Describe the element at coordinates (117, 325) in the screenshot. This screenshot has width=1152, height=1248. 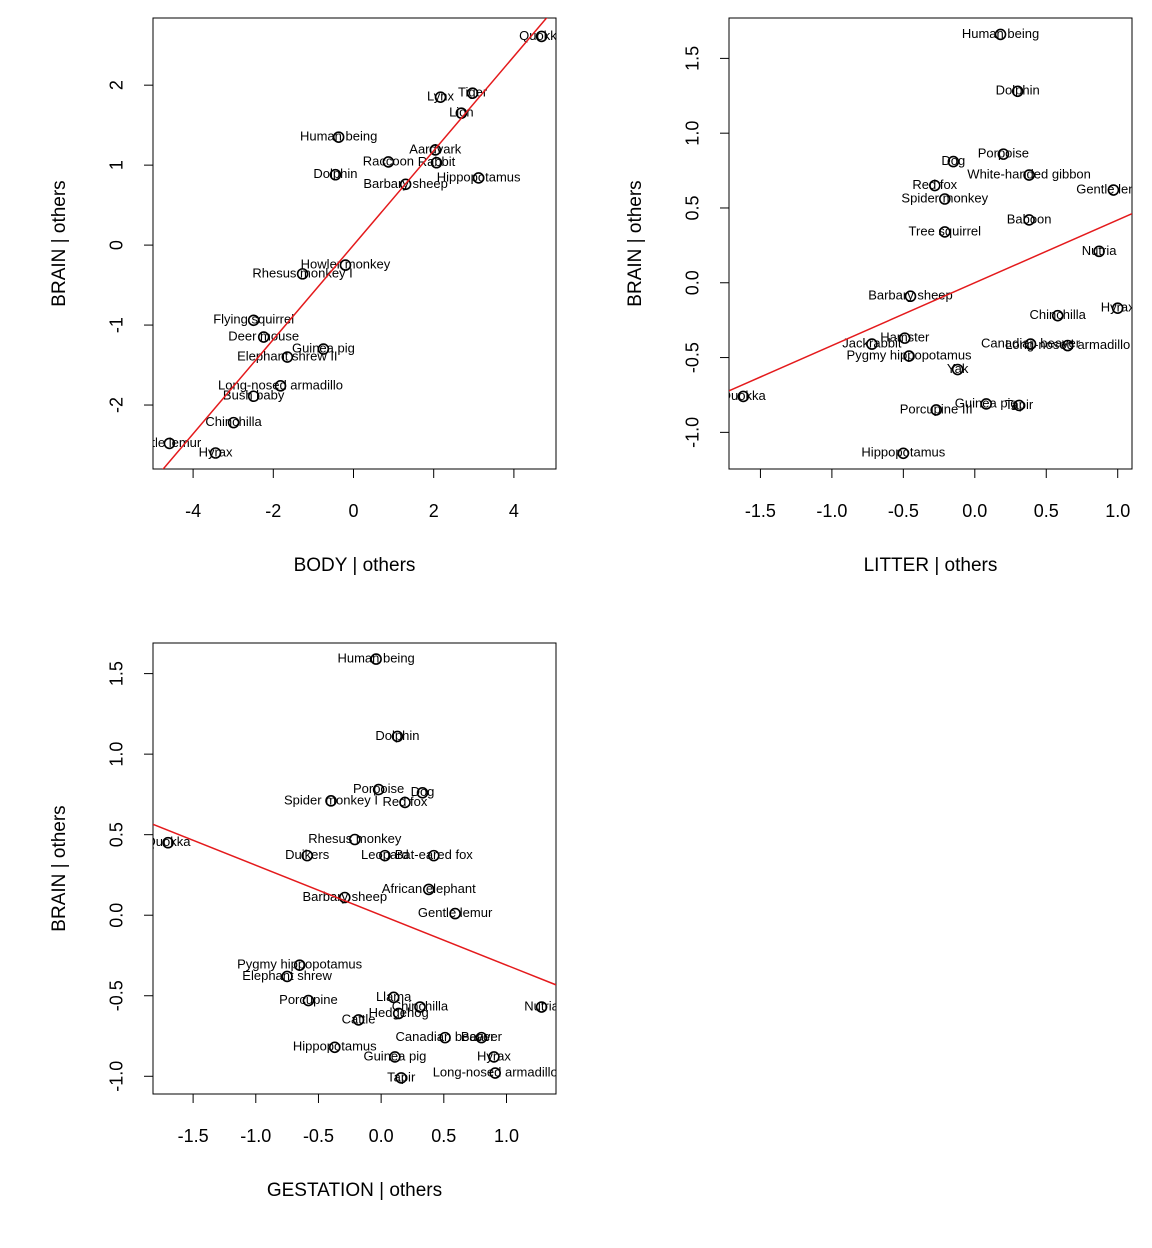
I see `y-tick-label: -1` at that location.